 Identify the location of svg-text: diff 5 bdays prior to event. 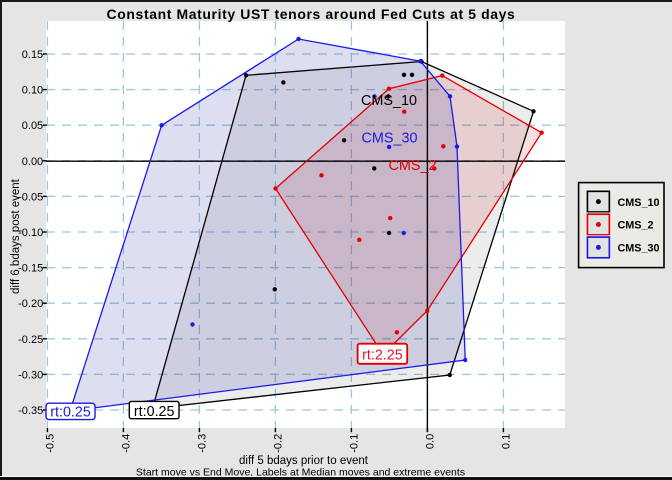
(304, 461).